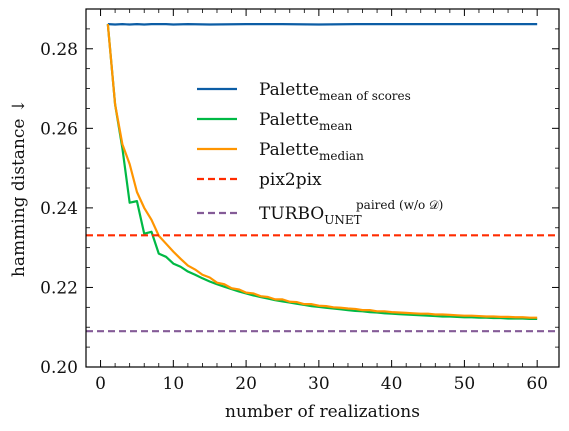 This screenshot has height=431, width=569. Describe the element at coordinates (100, 384) in the screenshot. I see `x-tick-label: 0` at that location.